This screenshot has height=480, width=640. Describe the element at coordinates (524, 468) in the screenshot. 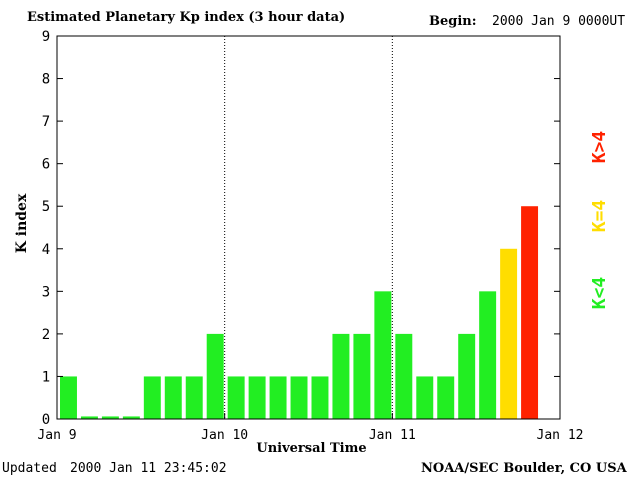

I see `source-credit: NOAA/SEC Boulder, CO USA` at that location.